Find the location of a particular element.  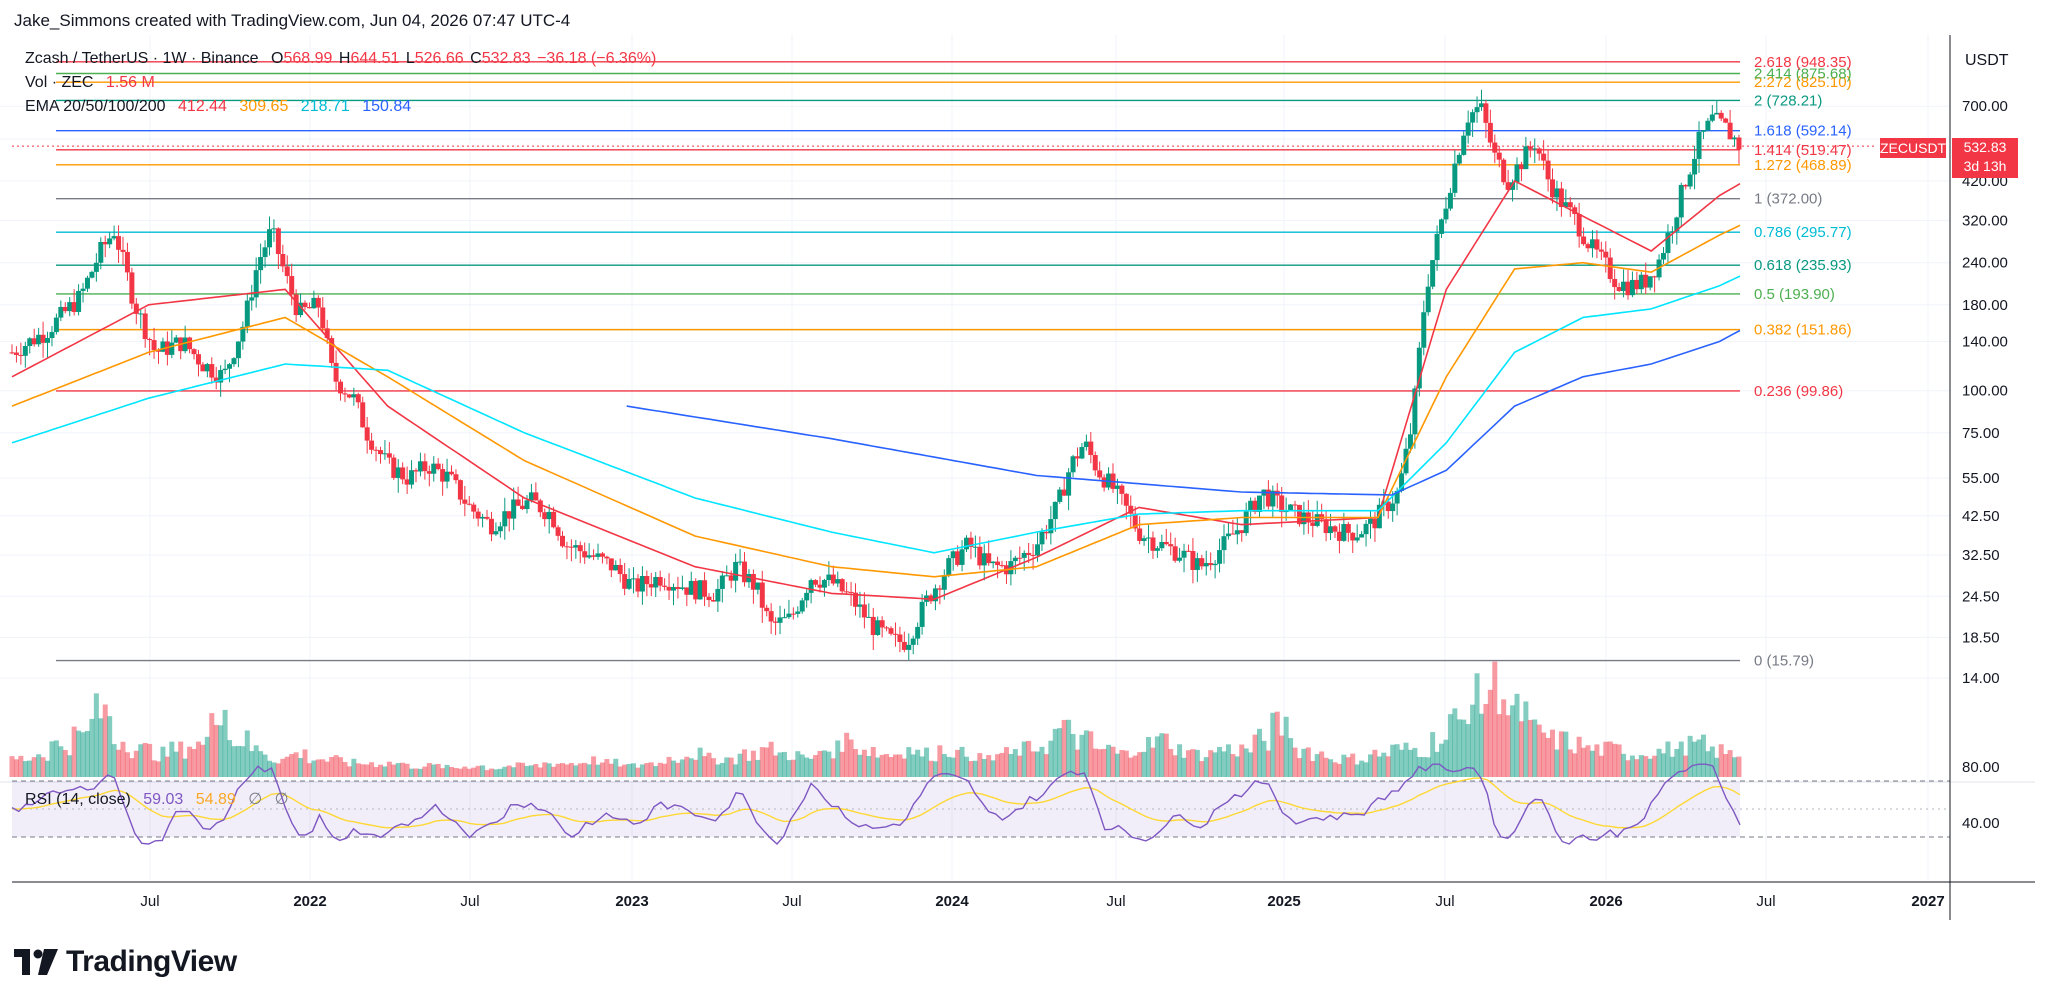

volume-legend: Vol · ZEC 1.56 M is located at coordinates (94, 83).